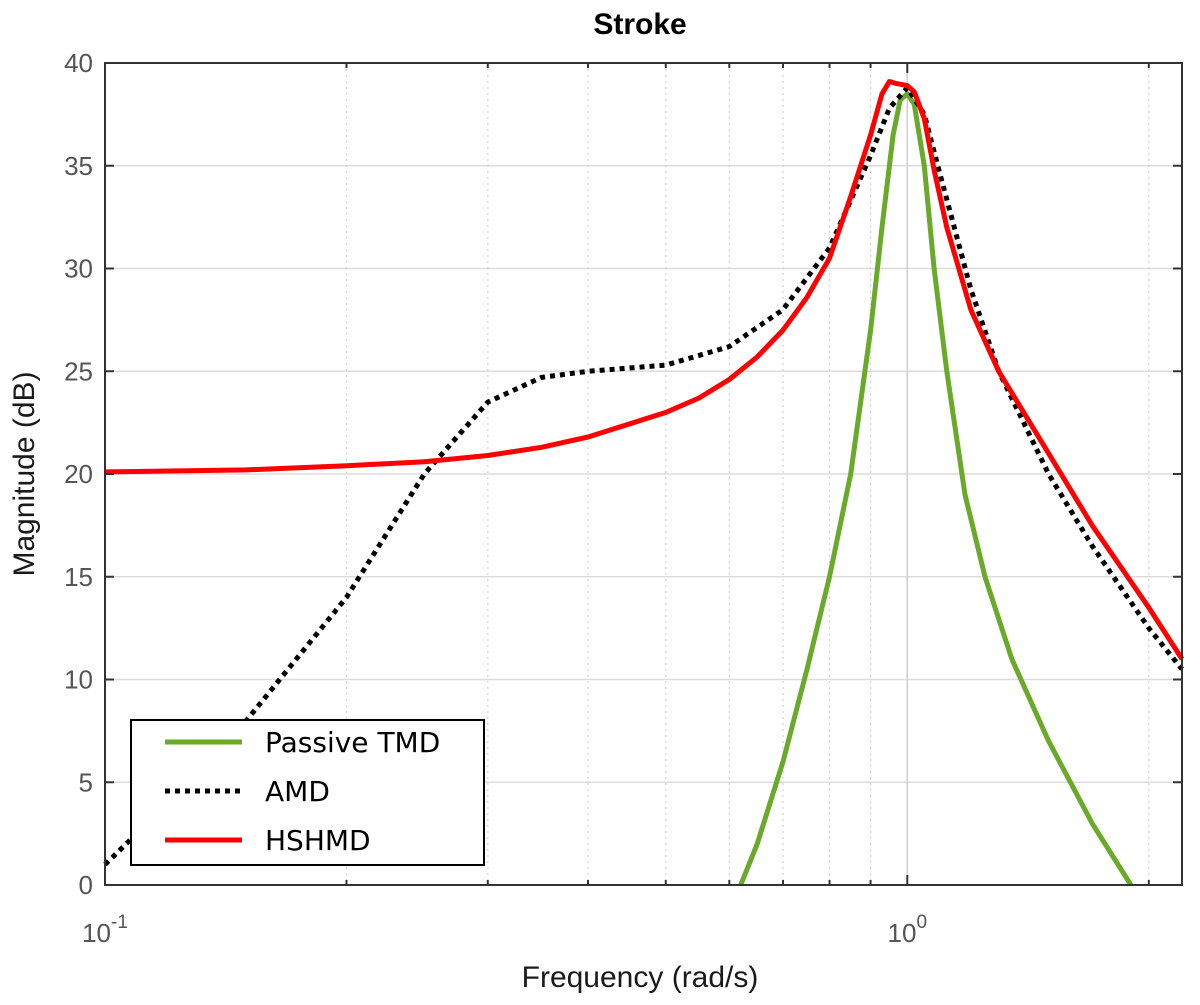 The image size is (1200, 1005). I want to click on series-amd-legend-label: AMD, so click(297, 791).